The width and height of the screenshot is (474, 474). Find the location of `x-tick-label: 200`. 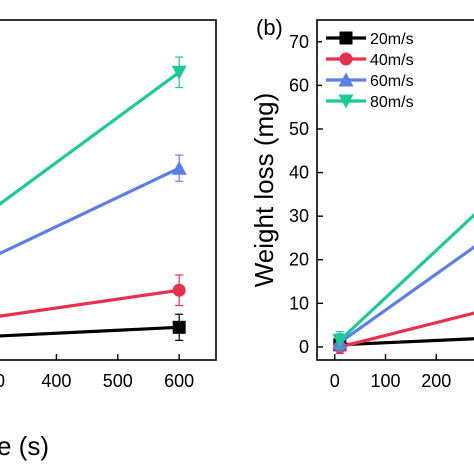

x-tick-label: 200 is located at coordinates (436, 381).